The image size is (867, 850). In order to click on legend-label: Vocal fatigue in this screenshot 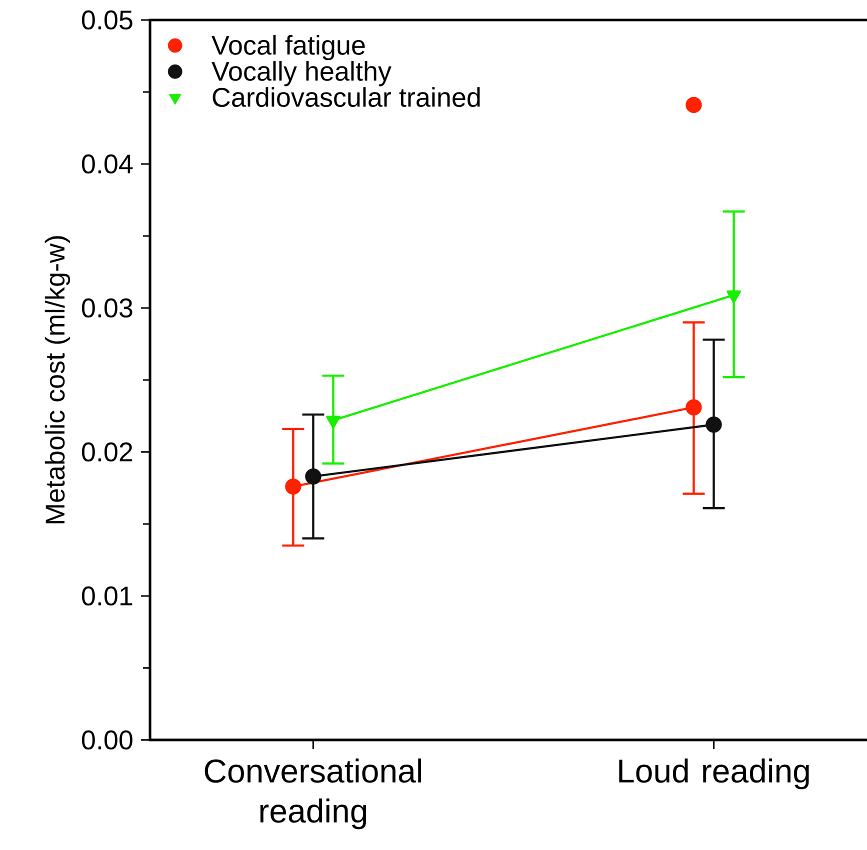, I will do `click(288, 47)`.